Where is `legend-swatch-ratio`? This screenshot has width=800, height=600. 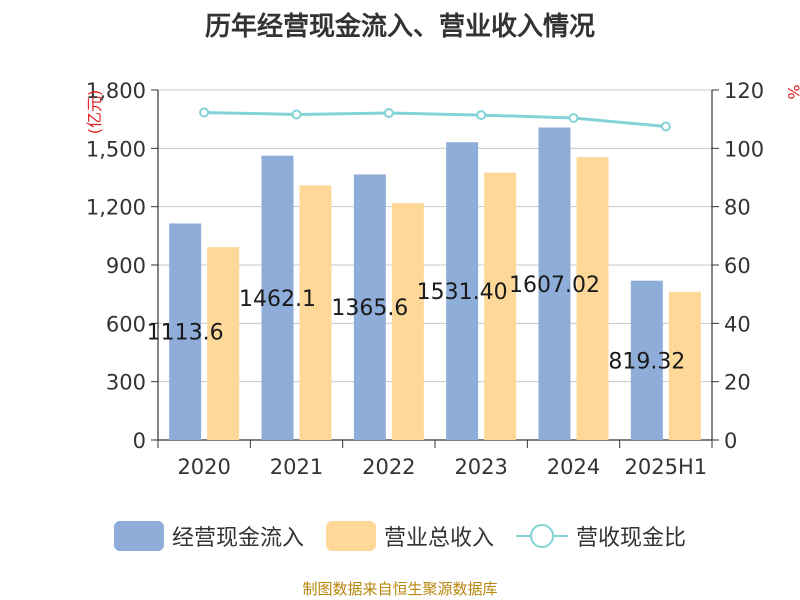
legend-swatch-ratio is located at coordinates (542, 536).